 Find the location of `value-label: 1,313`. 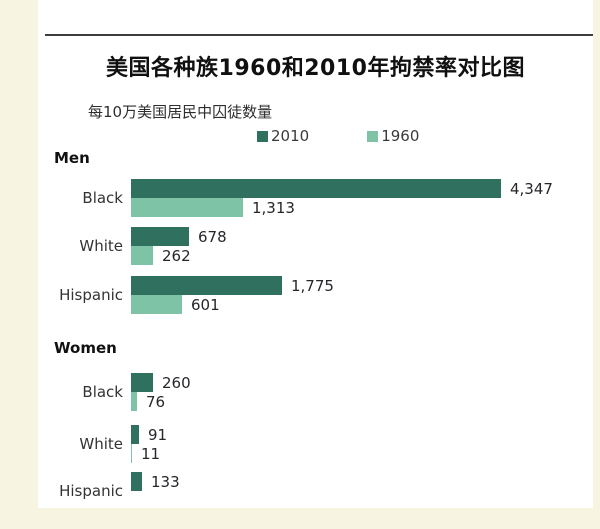

value-label: 1,313 is located at coordinates (273, 207).